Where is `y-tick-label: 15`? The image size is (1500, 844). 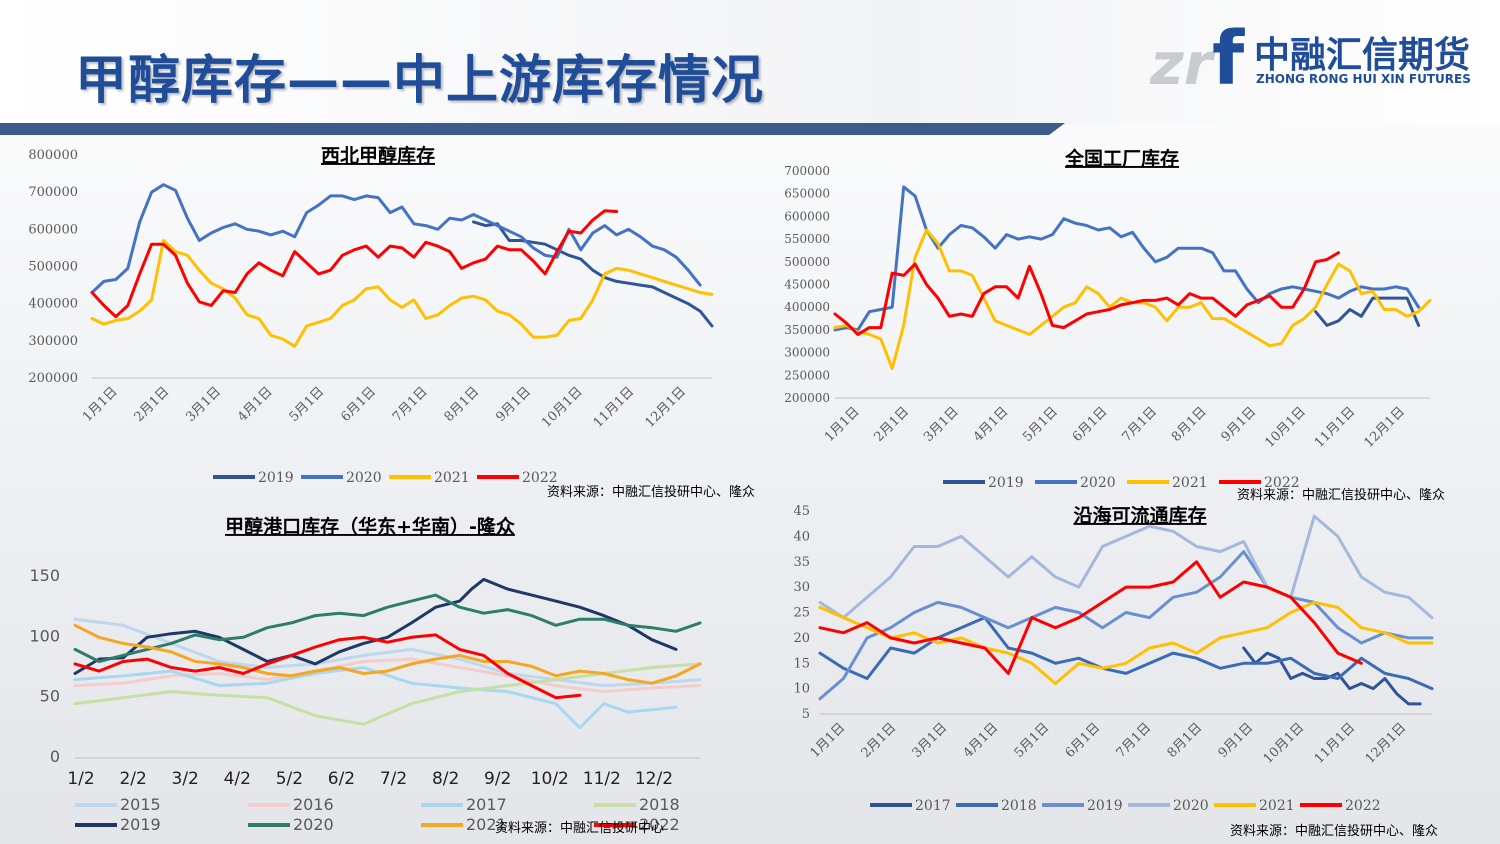
y-tick-label: 15 is located at coordinates (801, 663).